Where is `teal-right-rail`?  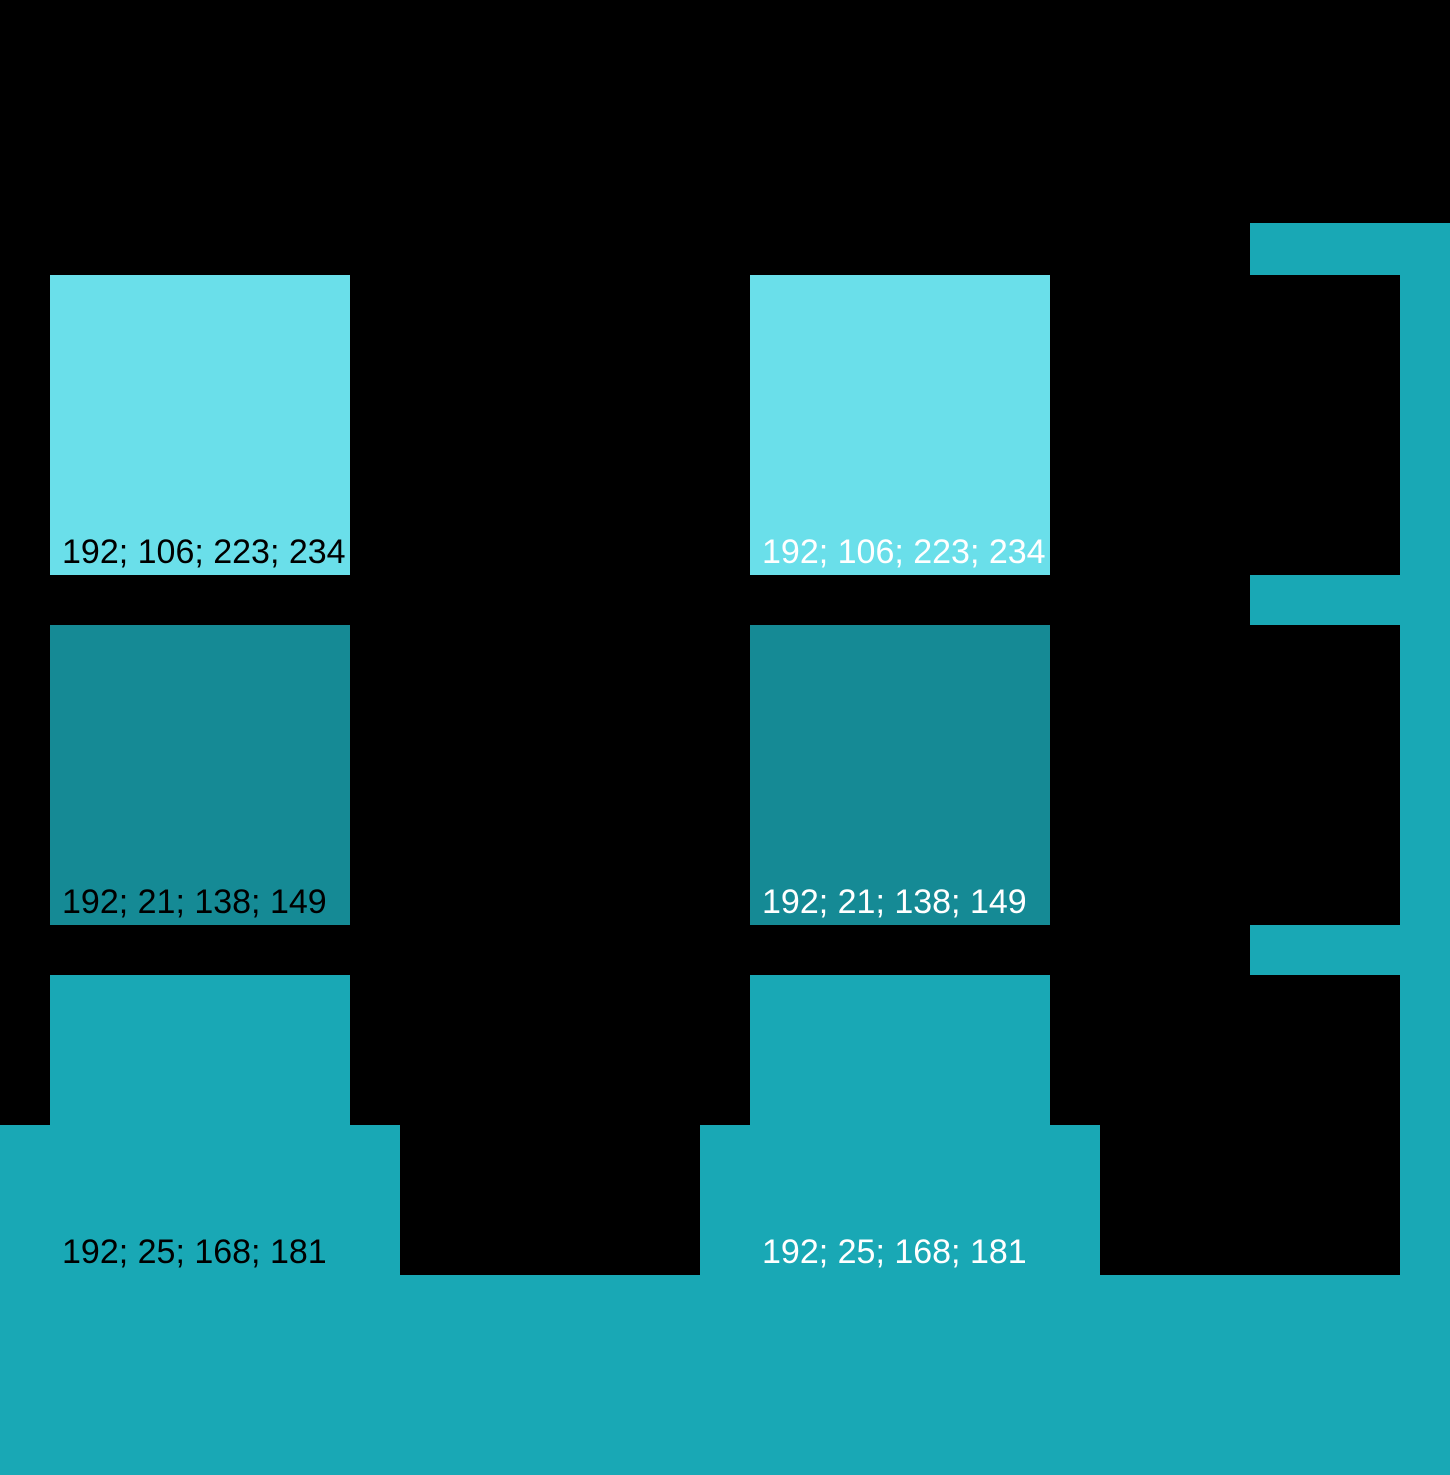 teal-right-rail is located at coordinates (1425, 849).